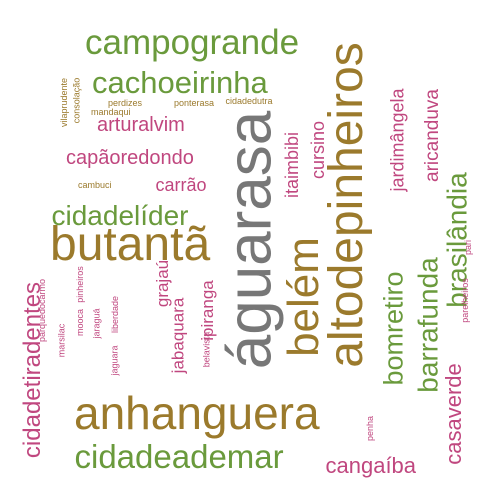 The height and width of the screenshot is (500, 500). I want to click on word-consolacao: consolação, so click(76, 100).